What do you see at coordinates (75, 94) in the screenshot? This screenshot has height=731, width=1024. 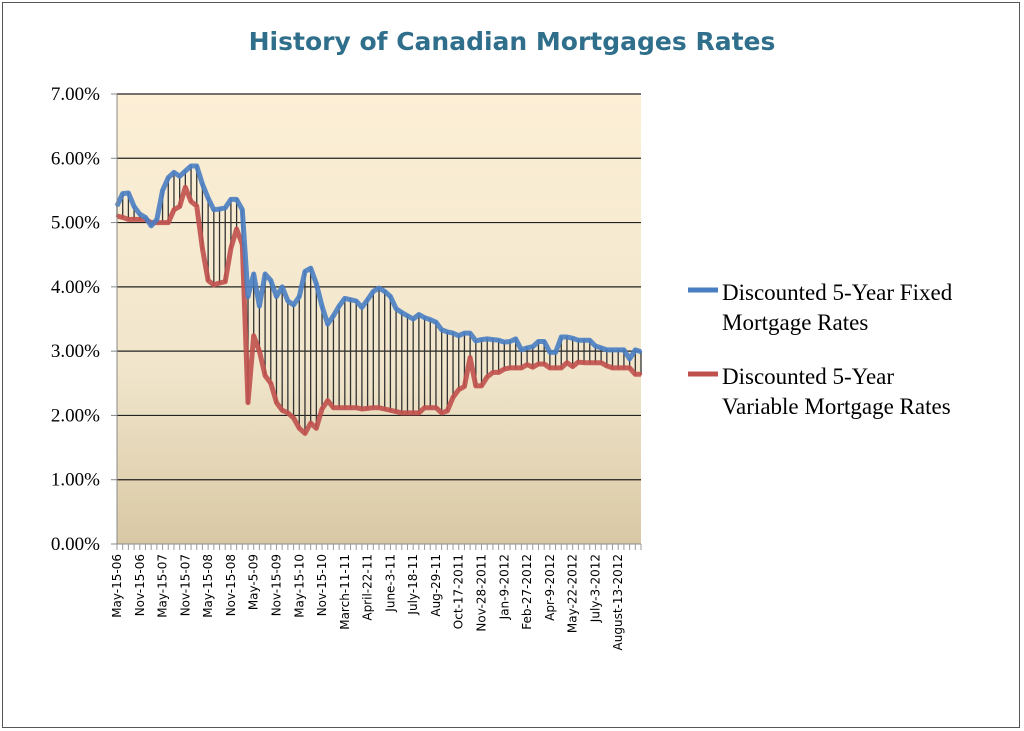 I see `y-tick-label: 7.00%` at bounding box center [75, 94].